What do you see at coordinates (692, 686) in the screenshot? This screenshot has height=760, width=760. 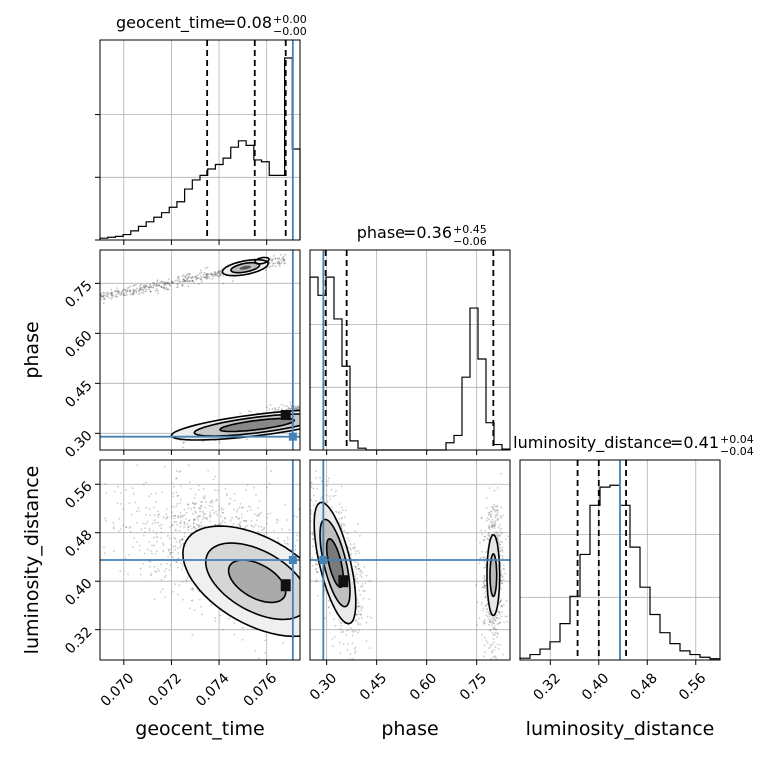 I see `x-tick-label: 0.56` at bounding box center [692, 686].